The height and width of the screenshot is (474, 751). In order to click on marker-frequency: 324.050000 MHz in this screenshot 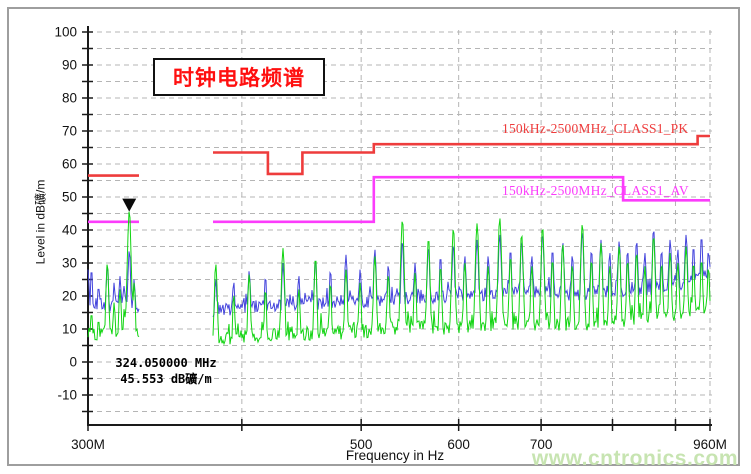, I will do `click(166, 363)`.